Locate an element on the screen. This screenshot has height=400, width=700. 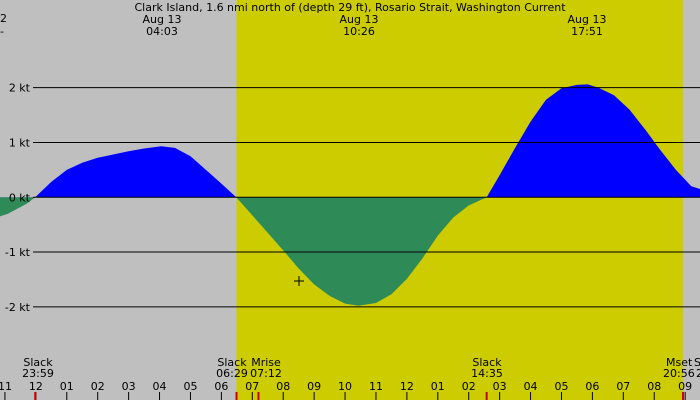
y-axis-labels: 2 kt 1 kt 0 kt -1 kt -2 kt is located at coordinates (18, 198).